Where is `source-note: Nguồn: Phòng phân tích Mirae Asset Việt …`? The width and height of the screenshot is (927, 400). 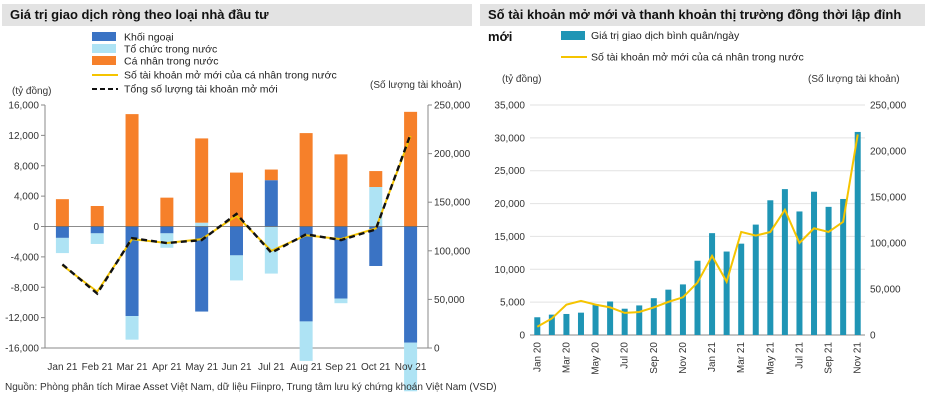
source-note: Nguồn: Phòng phân tích Mirae Asset Việt … is located at coordinates (251, 387).